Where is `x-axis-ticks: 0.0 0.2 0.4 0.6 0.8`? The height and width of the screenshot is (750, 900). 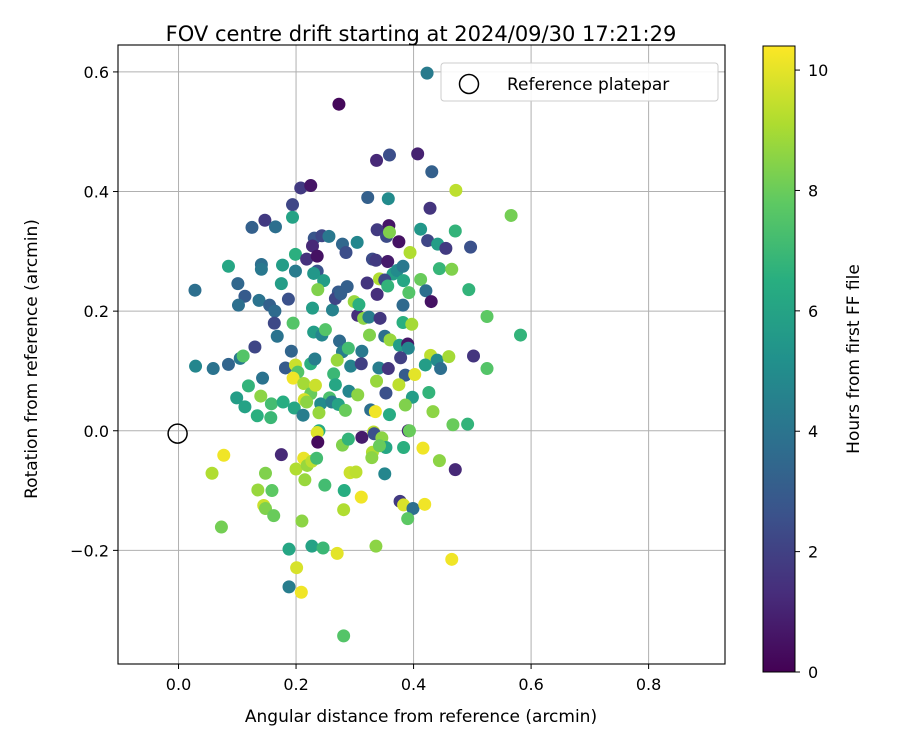
x-axis-ticks: 0.0 0.2 0.4 0.6 0.8 is located at coordinates (413, 679).